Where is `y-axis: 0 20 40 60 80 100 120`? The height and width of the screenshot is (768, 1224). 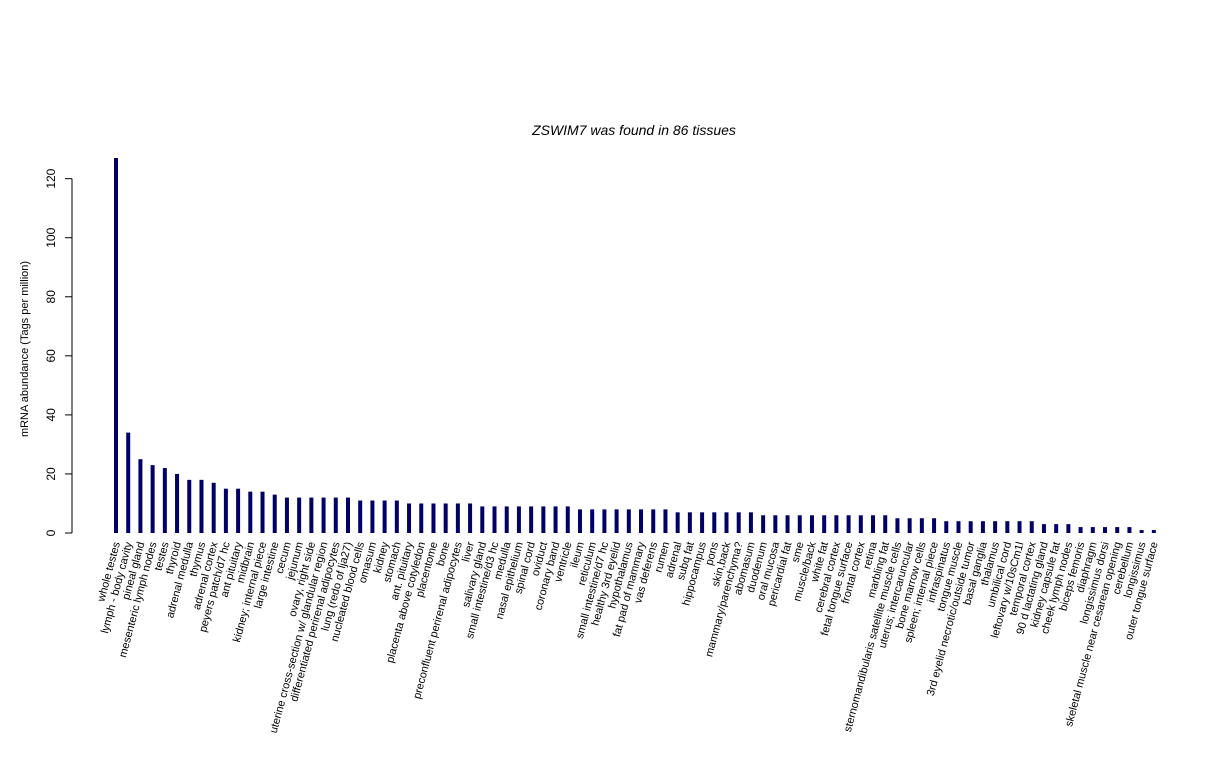 y-axis: 0 20 40 60 80 100 120 is located at coordinates (58, 352).